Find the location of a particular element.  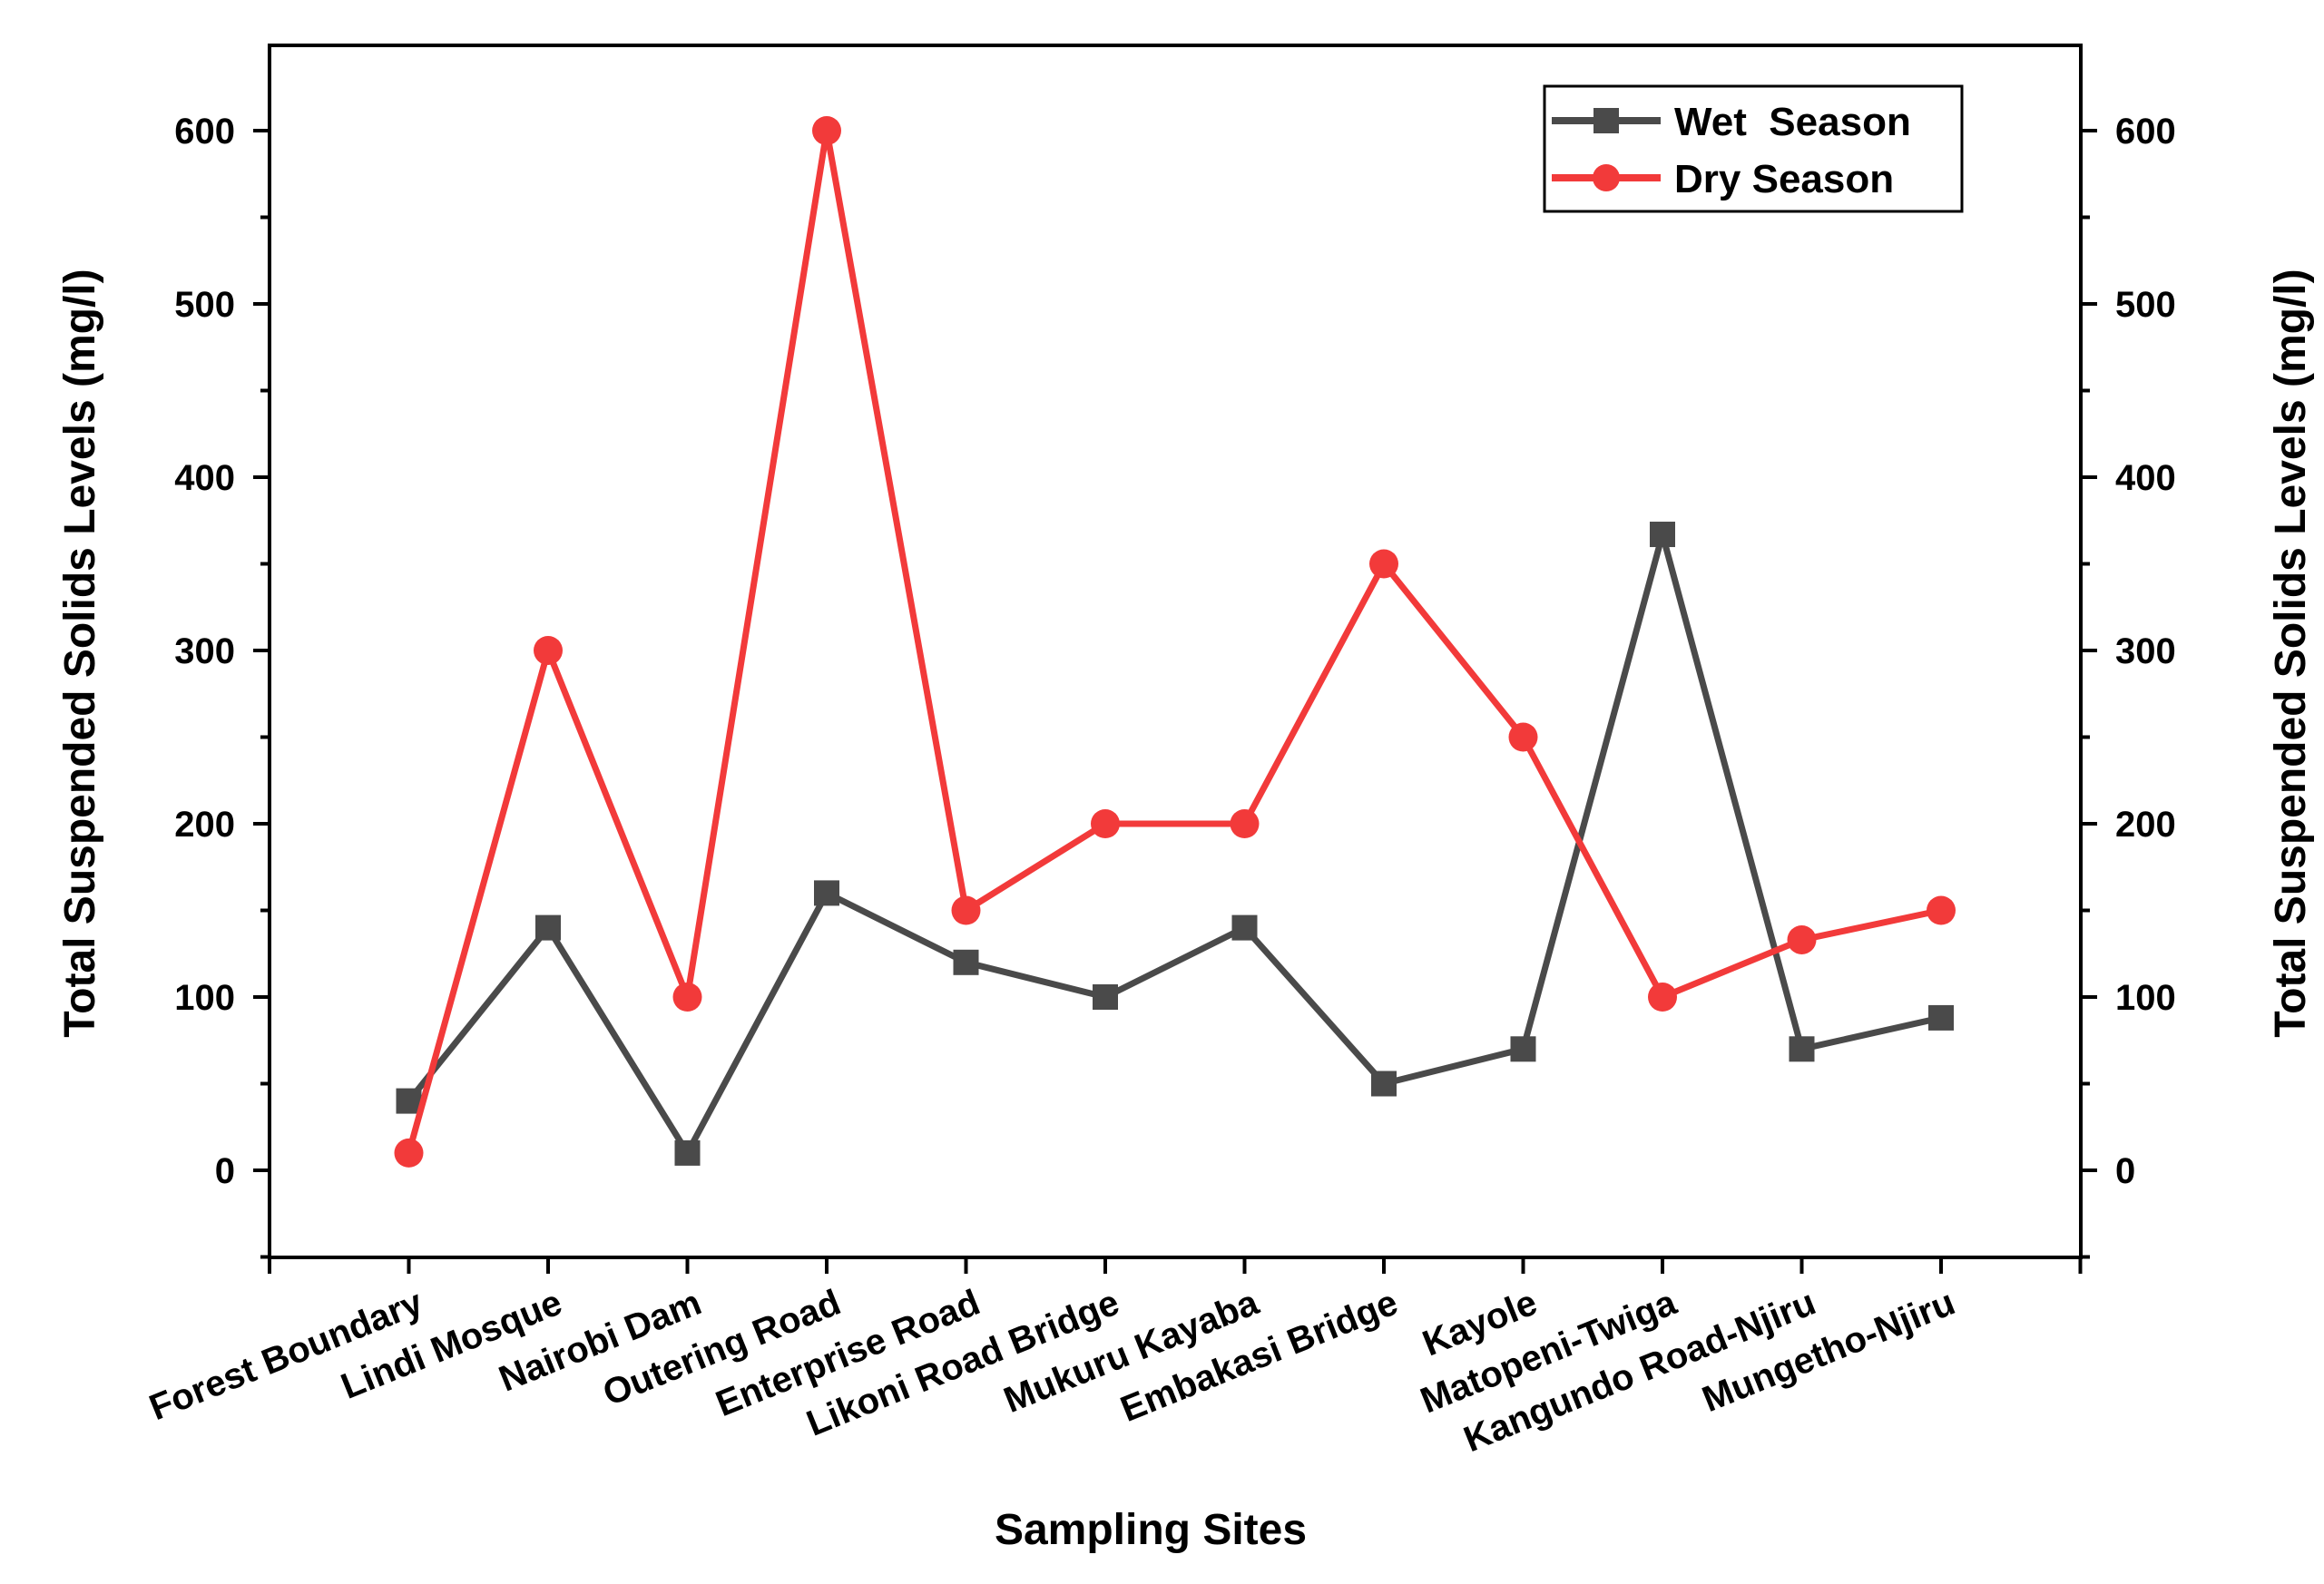

y-tick-label-right: 600 is located at coordinates (2145, 132).